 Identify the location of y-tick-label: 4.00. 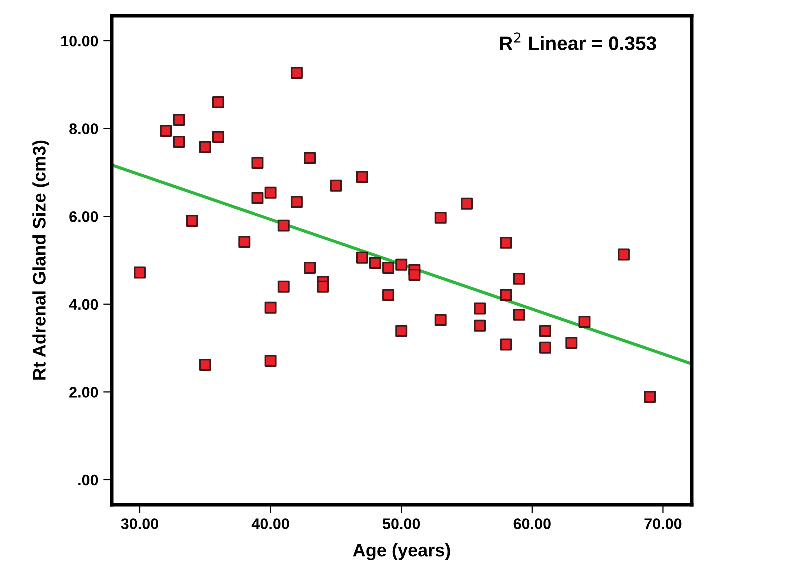
(83, 304).